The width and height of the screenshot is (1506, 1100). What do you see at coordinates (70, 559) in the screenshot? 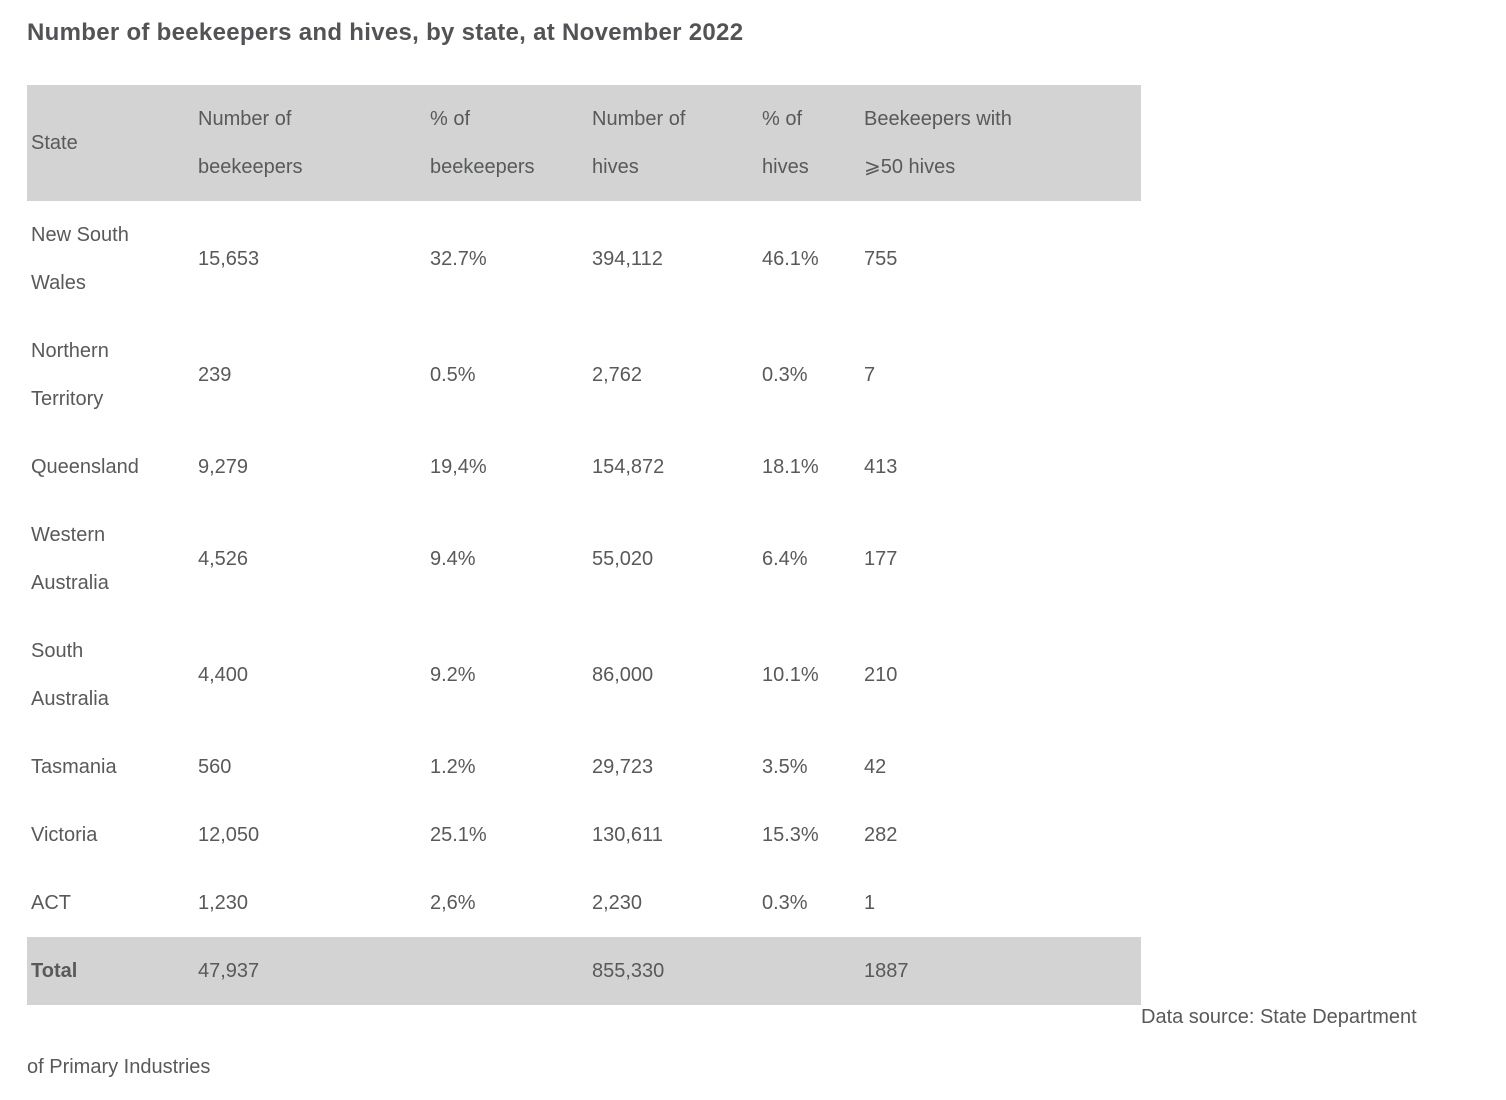
I see `state-cell: Western Australia` at bounding box center [70, 559].